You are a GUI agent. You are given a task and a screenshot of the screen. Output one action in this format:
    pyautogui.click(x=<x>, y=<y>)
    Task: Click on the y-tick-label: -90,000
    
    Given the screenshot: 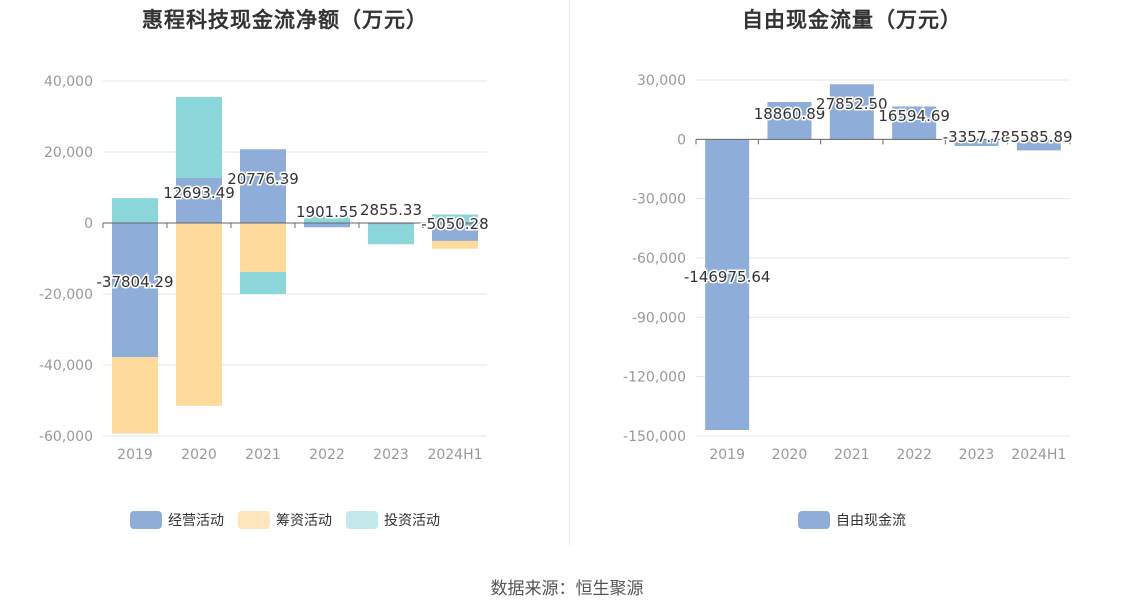 What is the action you would take?
    pyautogui.click(x=659, y=318)
    